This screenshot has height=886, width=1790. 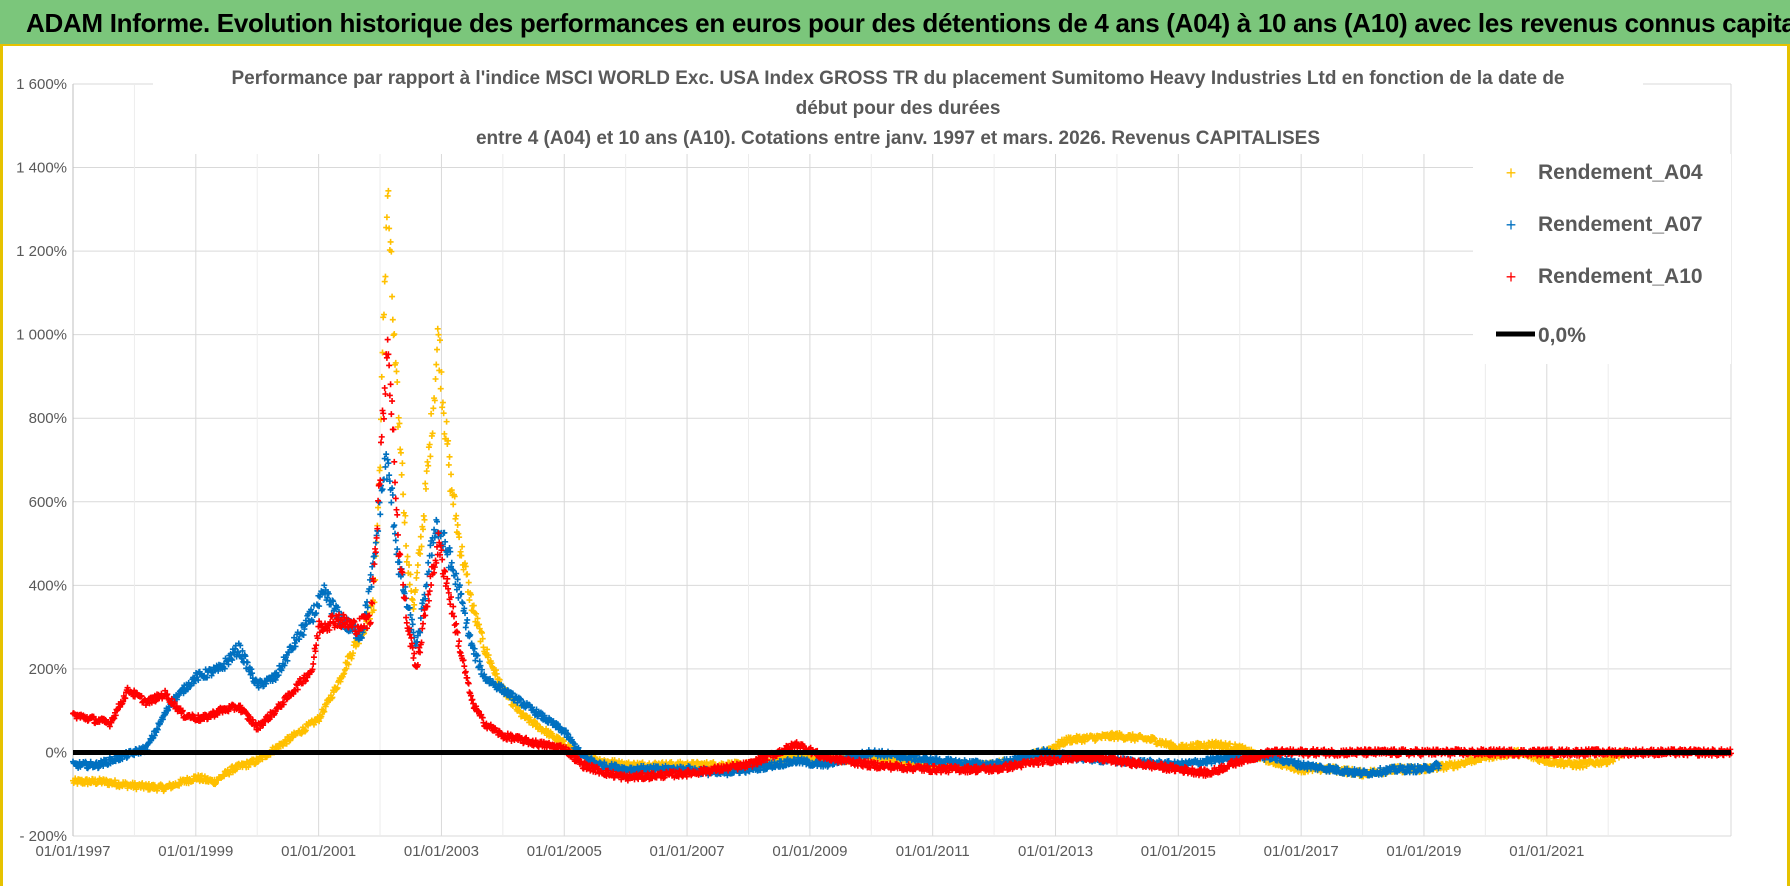 What do you see at coordinates (933, 851) in the screenshot?
I see `x-tick-label: 01/01/2011` at bounding box center [933, 851].